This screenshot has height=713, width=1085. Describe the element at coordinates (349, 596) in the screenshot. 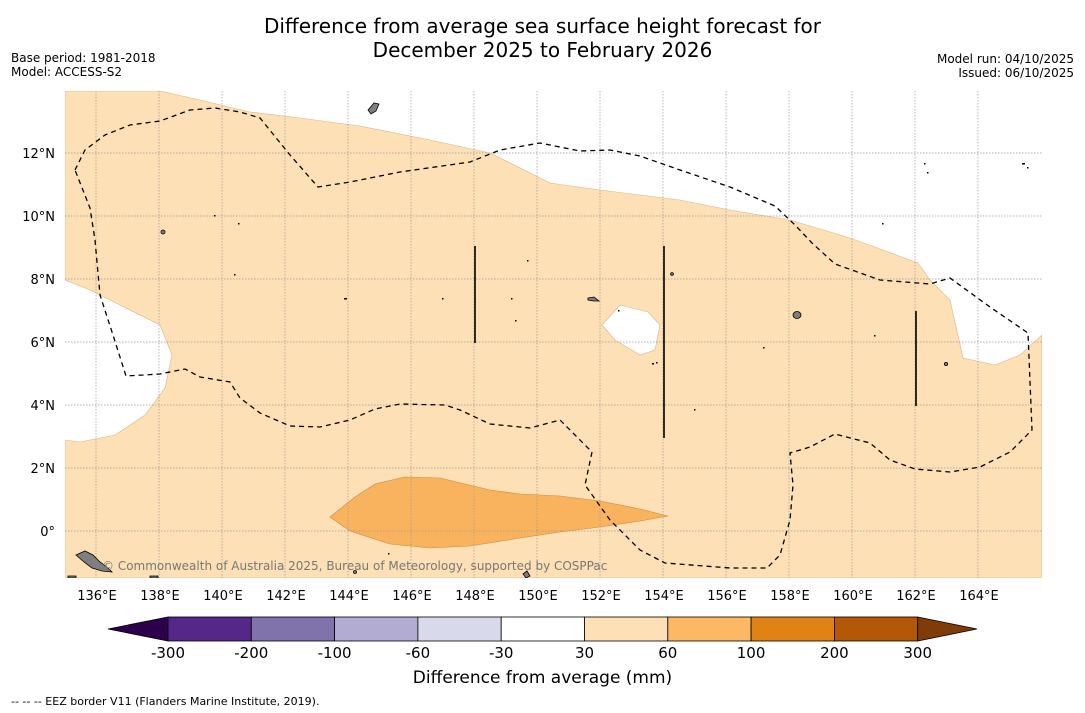

I see `lon-label-144e: 144°E` at that location.